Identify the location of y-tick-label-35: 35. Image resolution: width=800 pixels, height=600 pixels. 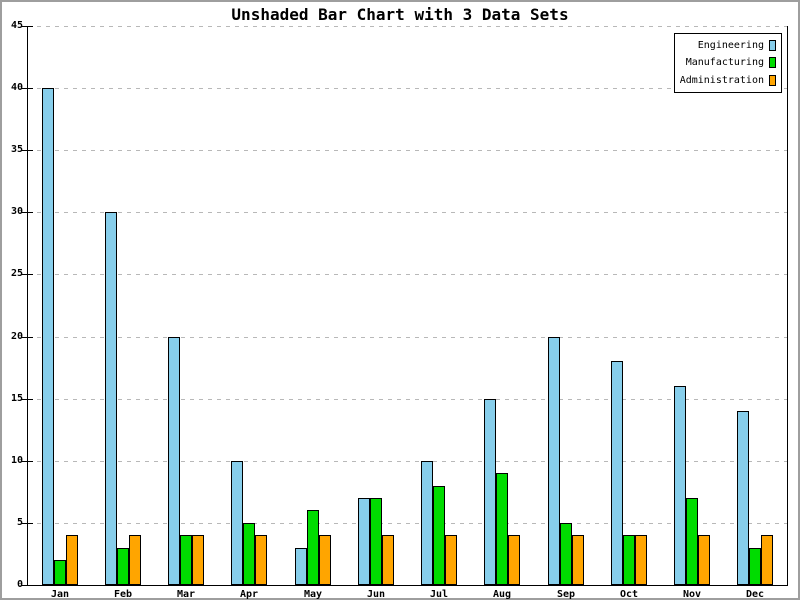
(16, 149).